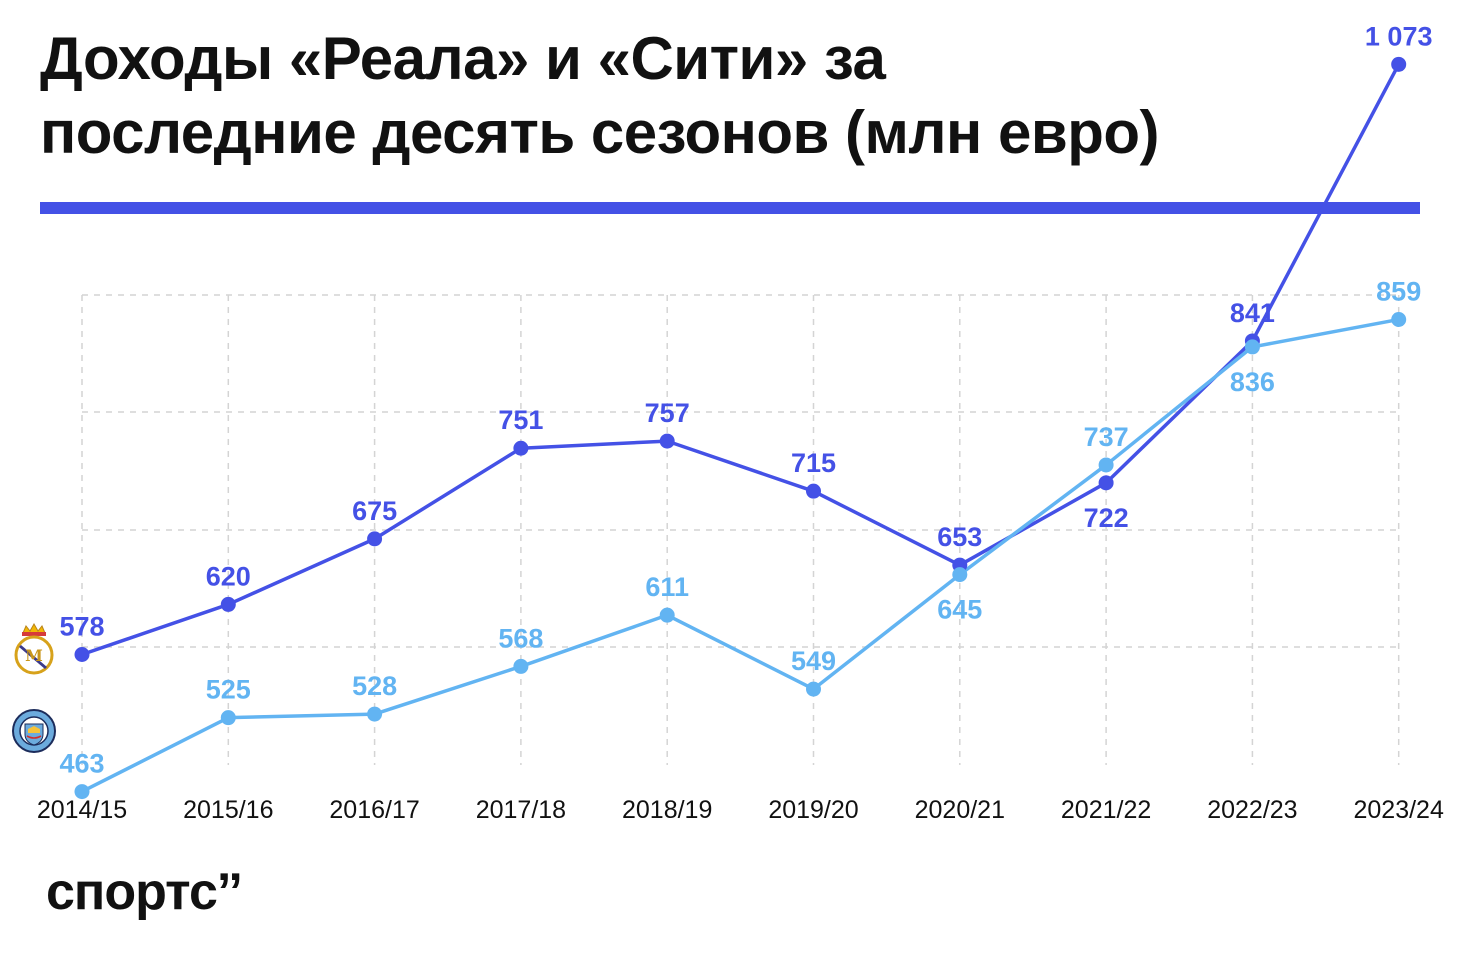 The image size is (1460, 956). Describe the element at coordinates (520, 420) in the screenshot. I see `data-label: 751` at that location.